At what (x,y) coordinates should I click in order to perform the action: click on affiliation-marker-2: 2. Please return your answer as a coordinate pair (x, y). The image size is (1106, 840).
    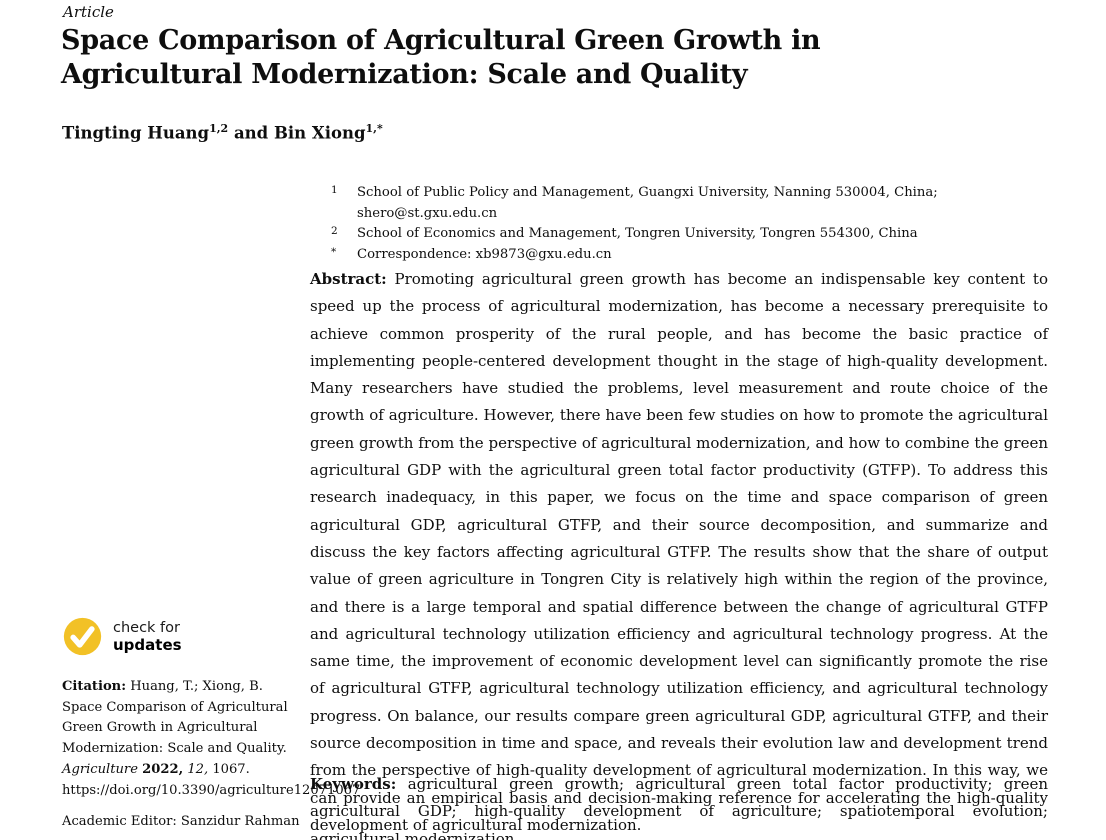
    Looking at the image, I should click on (334, 231).